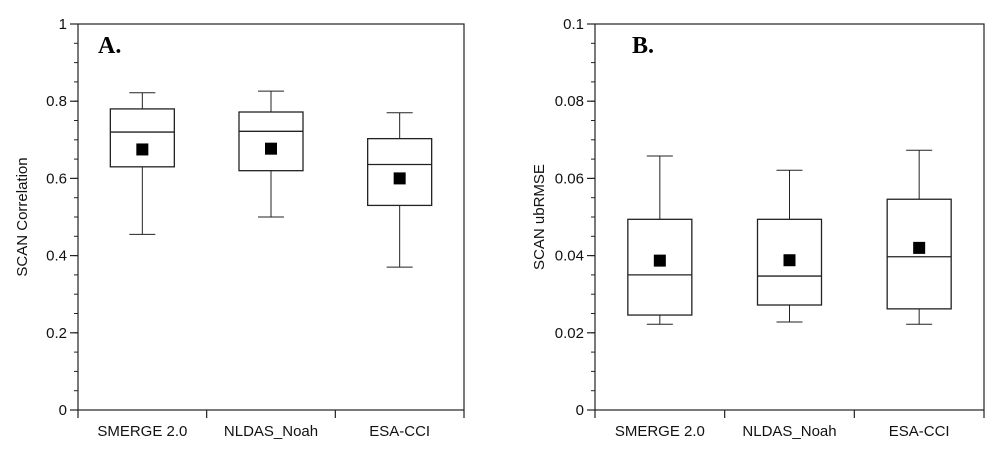  I want to click on y-tick-label: 0.8, so click(56, 101).